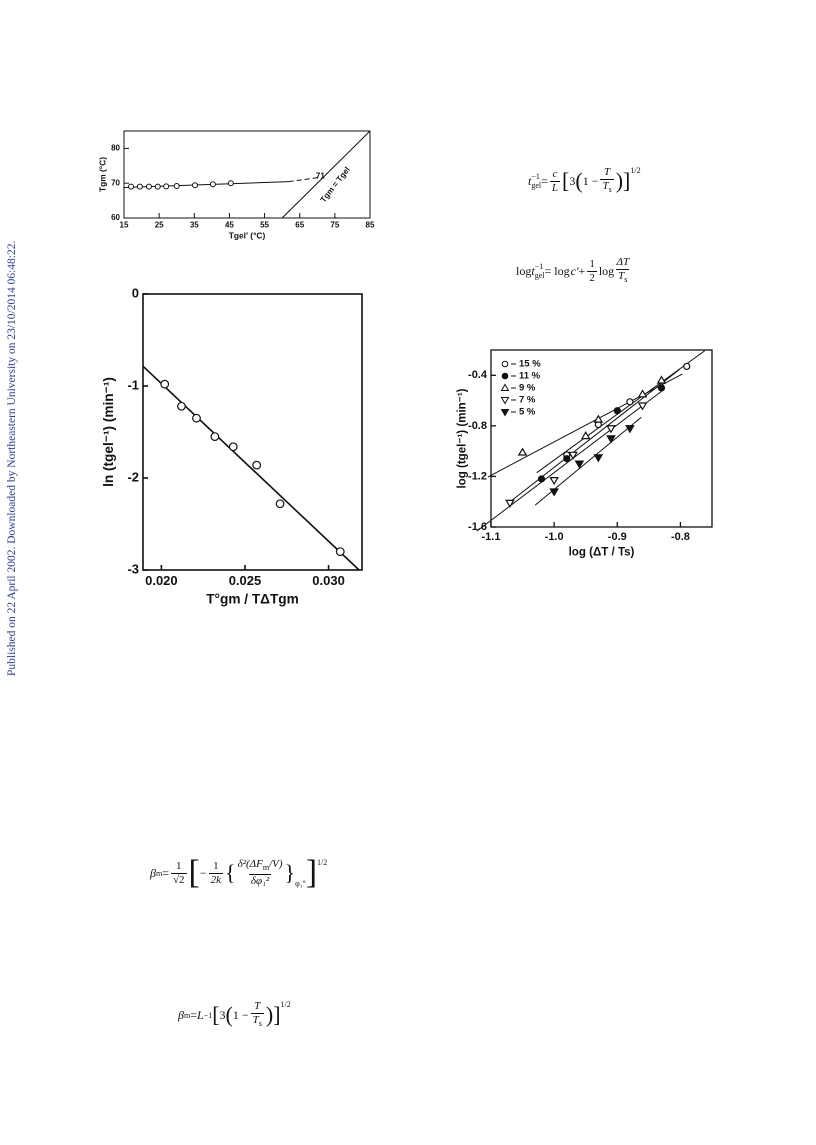  I want to click on equation-group: −1 gel, so click(536, 181).